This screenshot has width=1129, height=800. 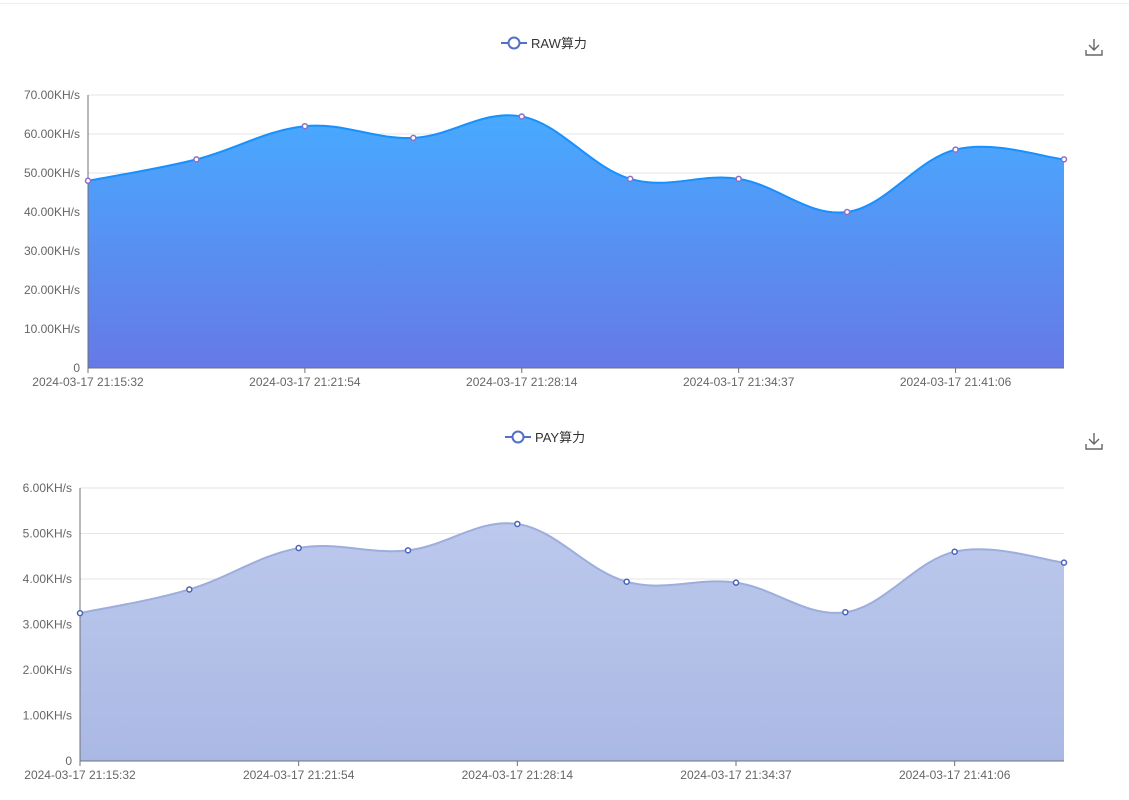 What do you see at coordinates (47, 670) in the screenshot?
I see `y-tick-label: 2.00KH/s` at bounding box center [47, 670].